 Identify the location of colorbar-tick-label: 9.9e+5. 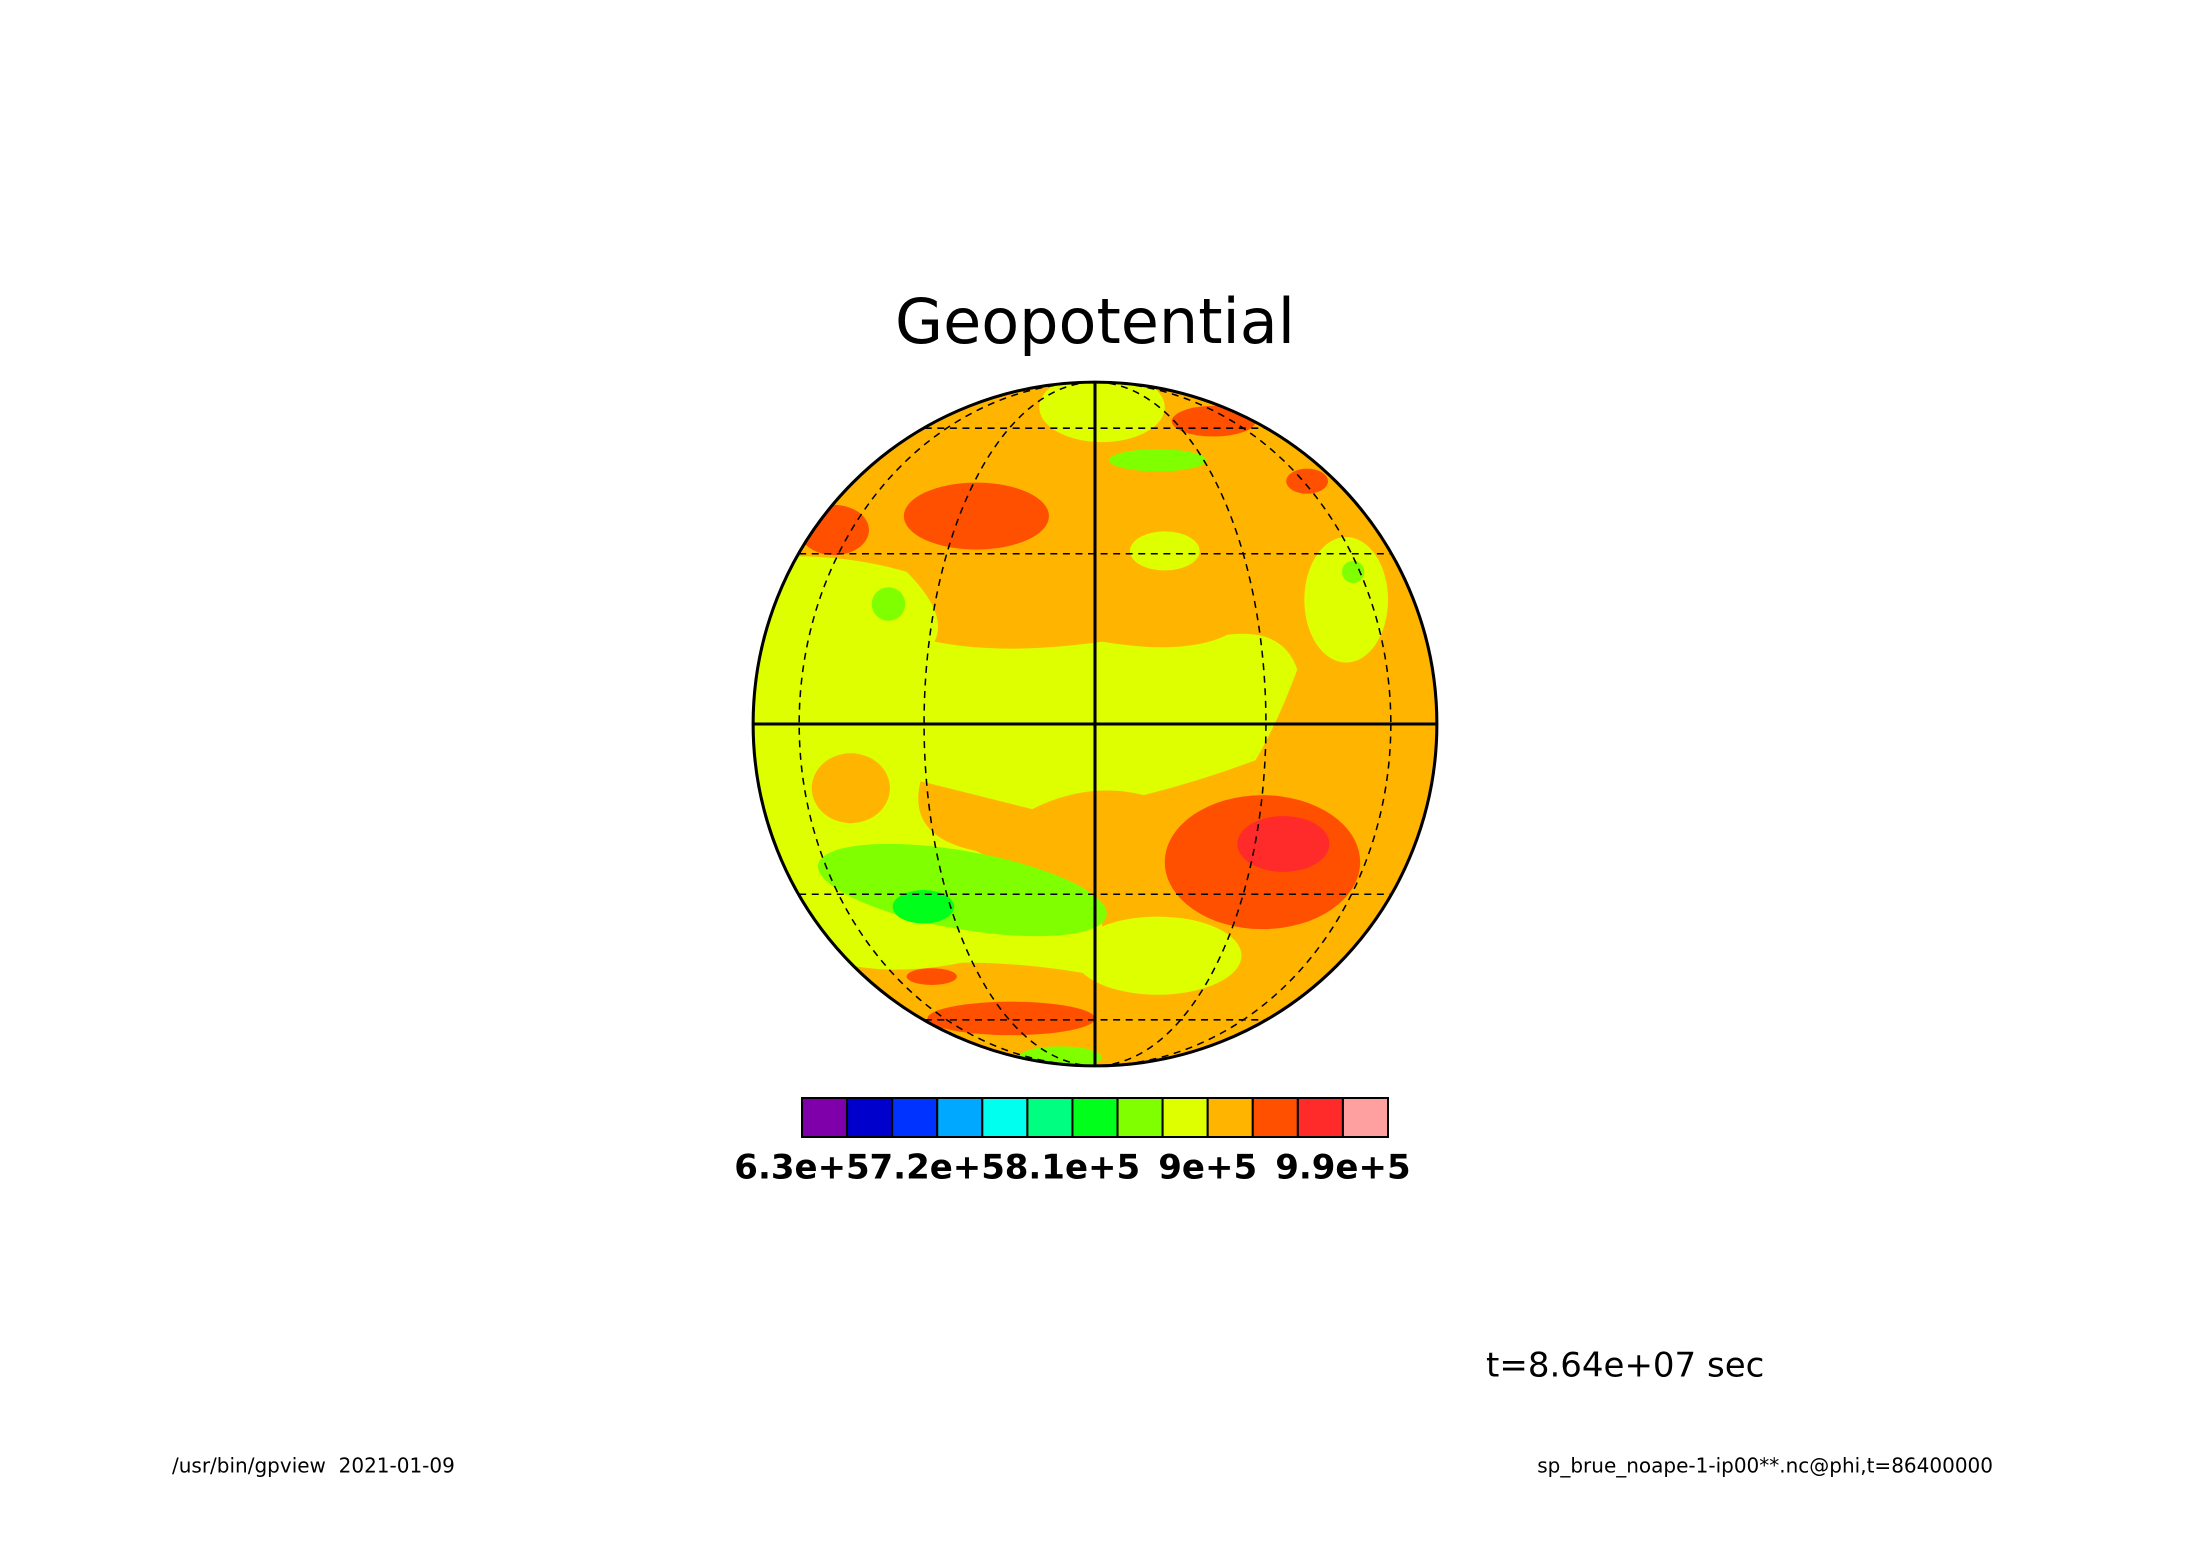
(1342, 1168).